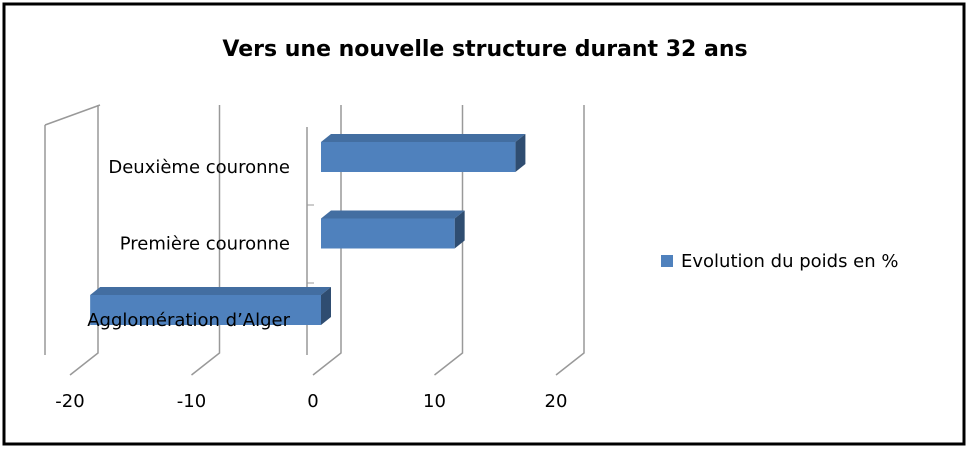 This screenshot has width=969, height=453. What do you see at coordinates (205, 244) in the screenshot?
I see `y-tick-label: Première couronne` at bounding box center [205, 244].